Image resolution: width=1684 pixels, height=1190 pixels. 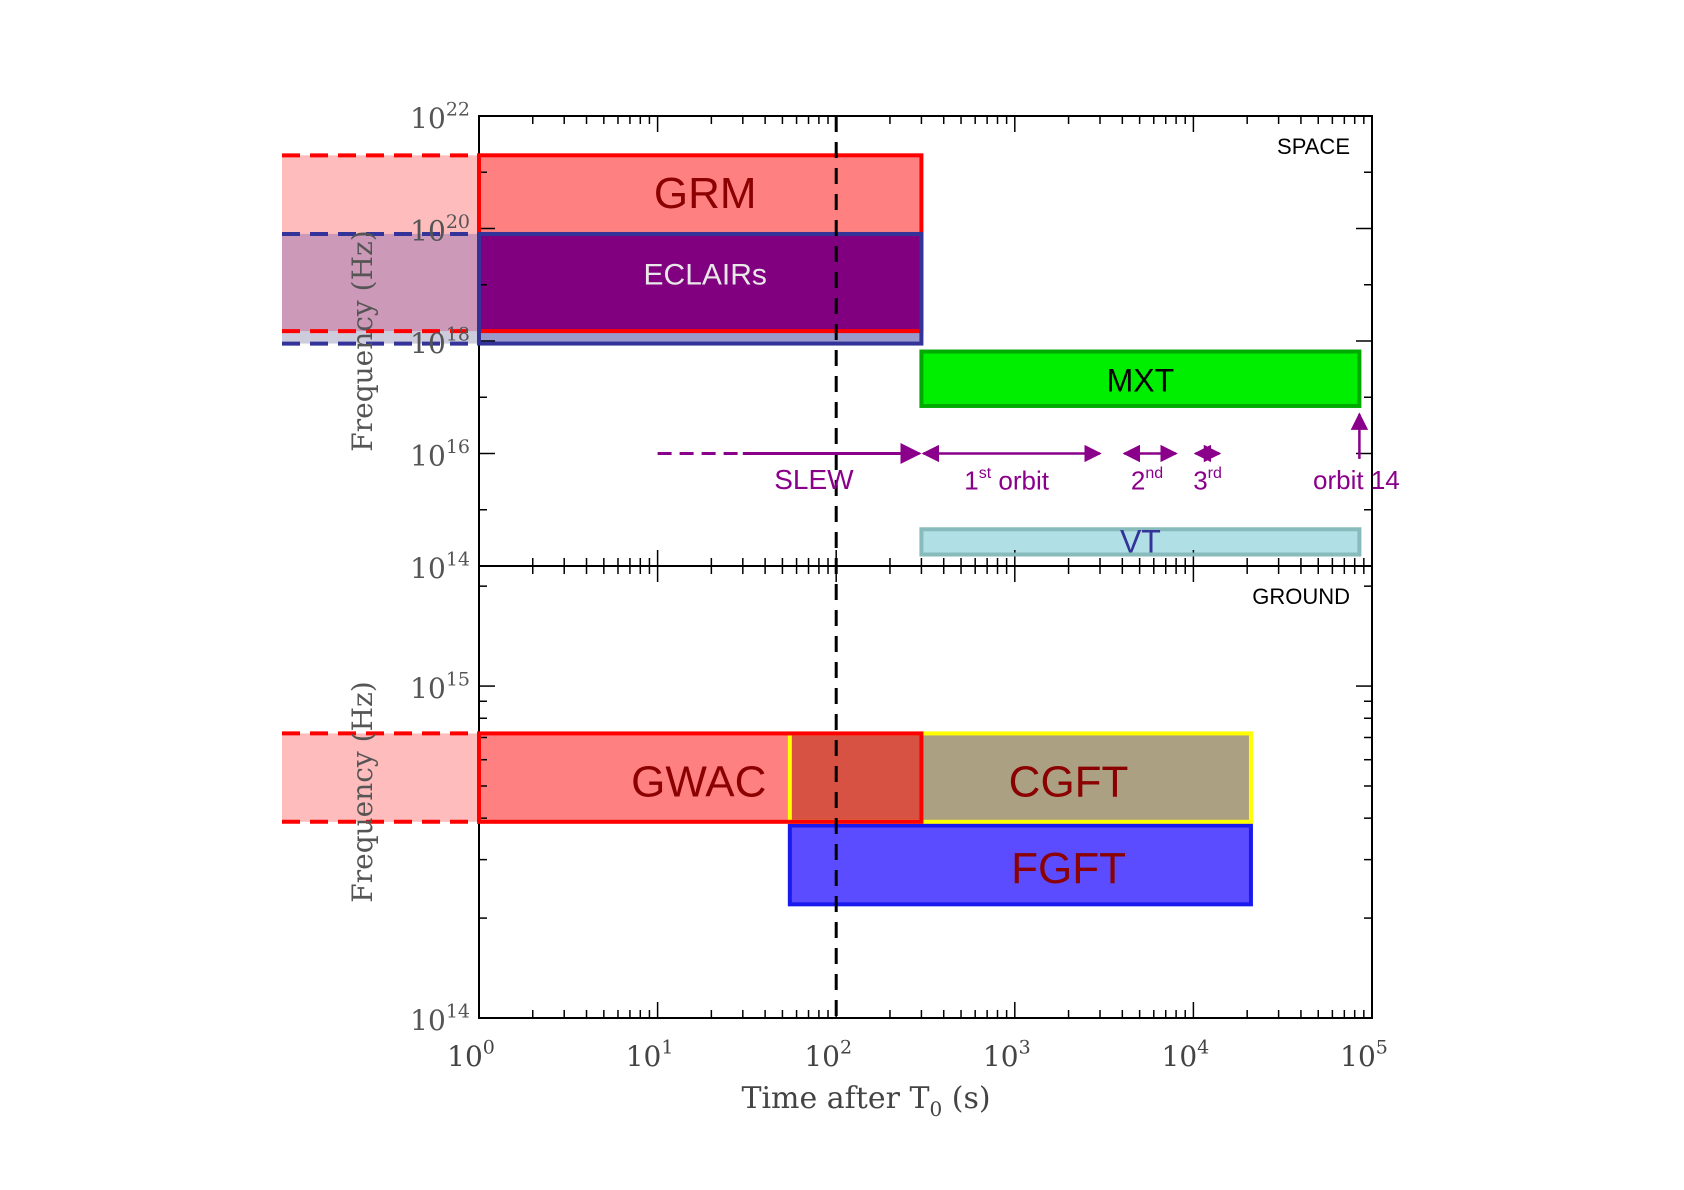 What do you see at coordinates (705, 193) in the screenshot?
I see `band-label-grm: GRM` at bounding box center [705, 193].